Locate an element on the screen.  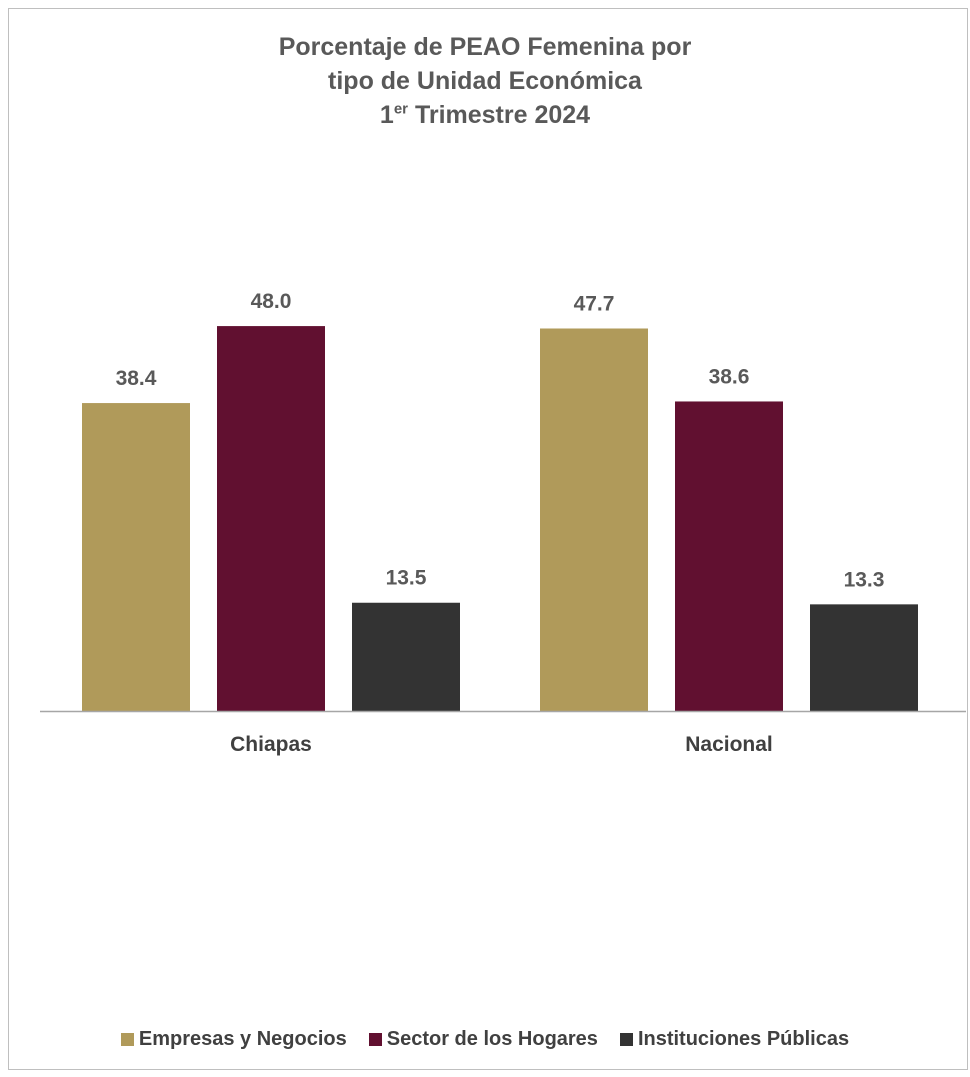
title-superscript: er is located at coordinates (400, 109).